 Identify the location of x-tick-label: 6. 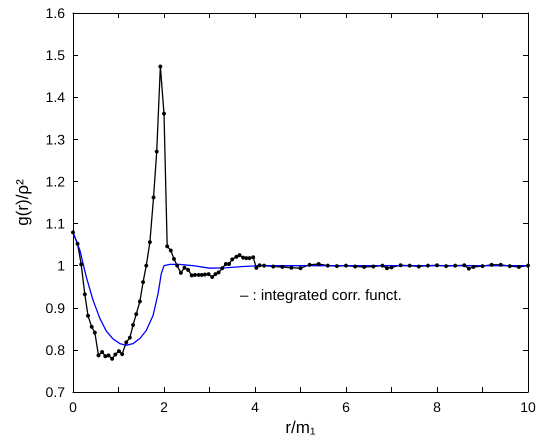
(346, 407).